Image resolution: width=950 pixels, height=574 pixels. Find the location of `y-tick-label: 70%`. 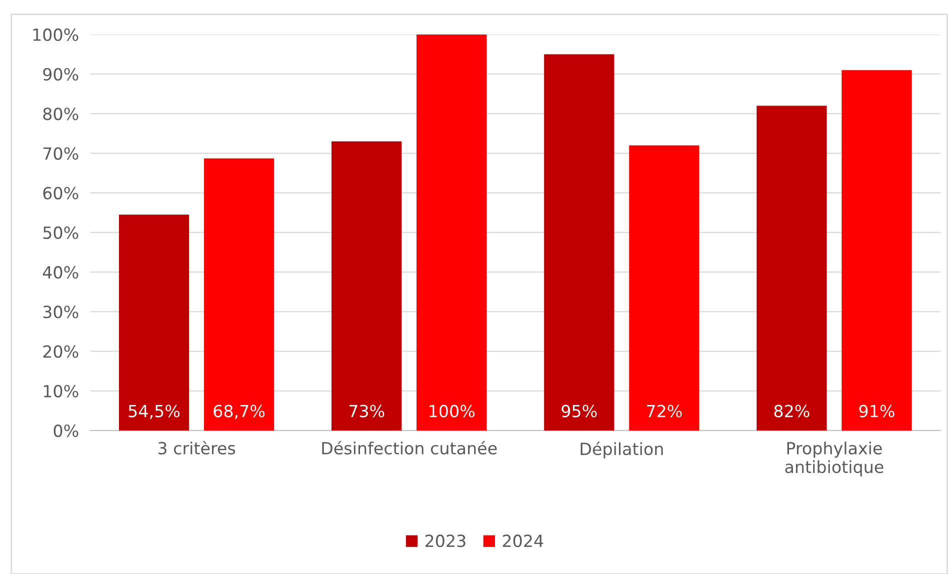

y-tick-label: 70% is located at coordinates (60, 153).